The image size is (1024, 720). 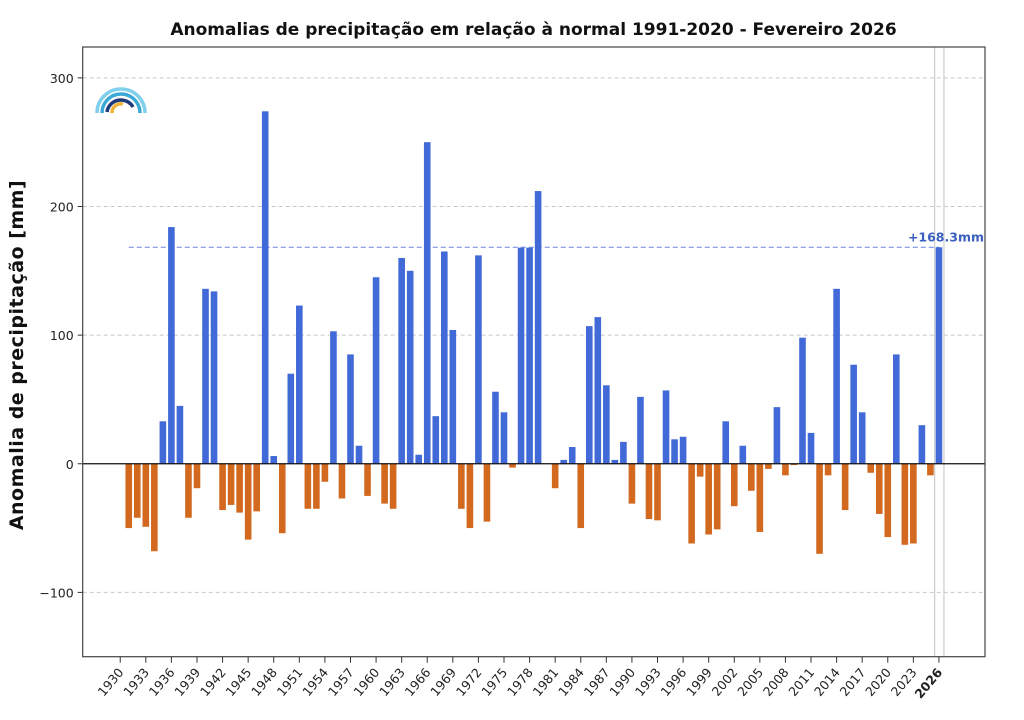 I want to click on reference-line-group: +168.3mm, so click(x=556, y=238).